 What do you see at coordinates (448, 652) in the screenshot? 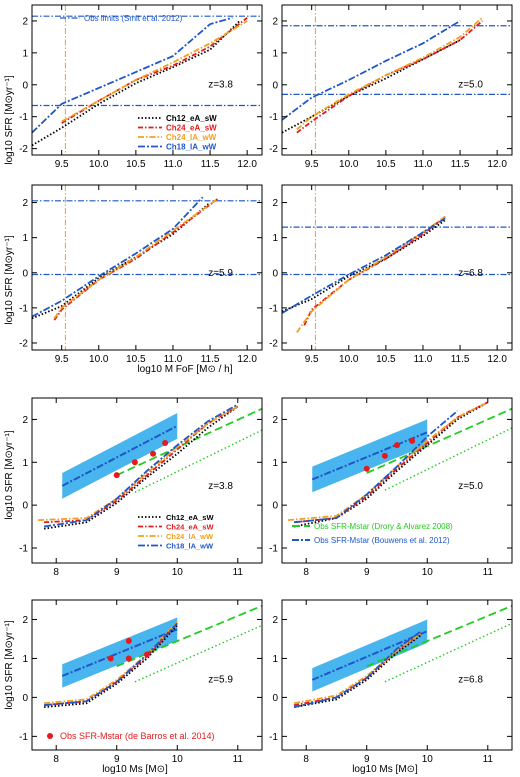
I see `drory-dotted-line` at bounding box center [448, 652].